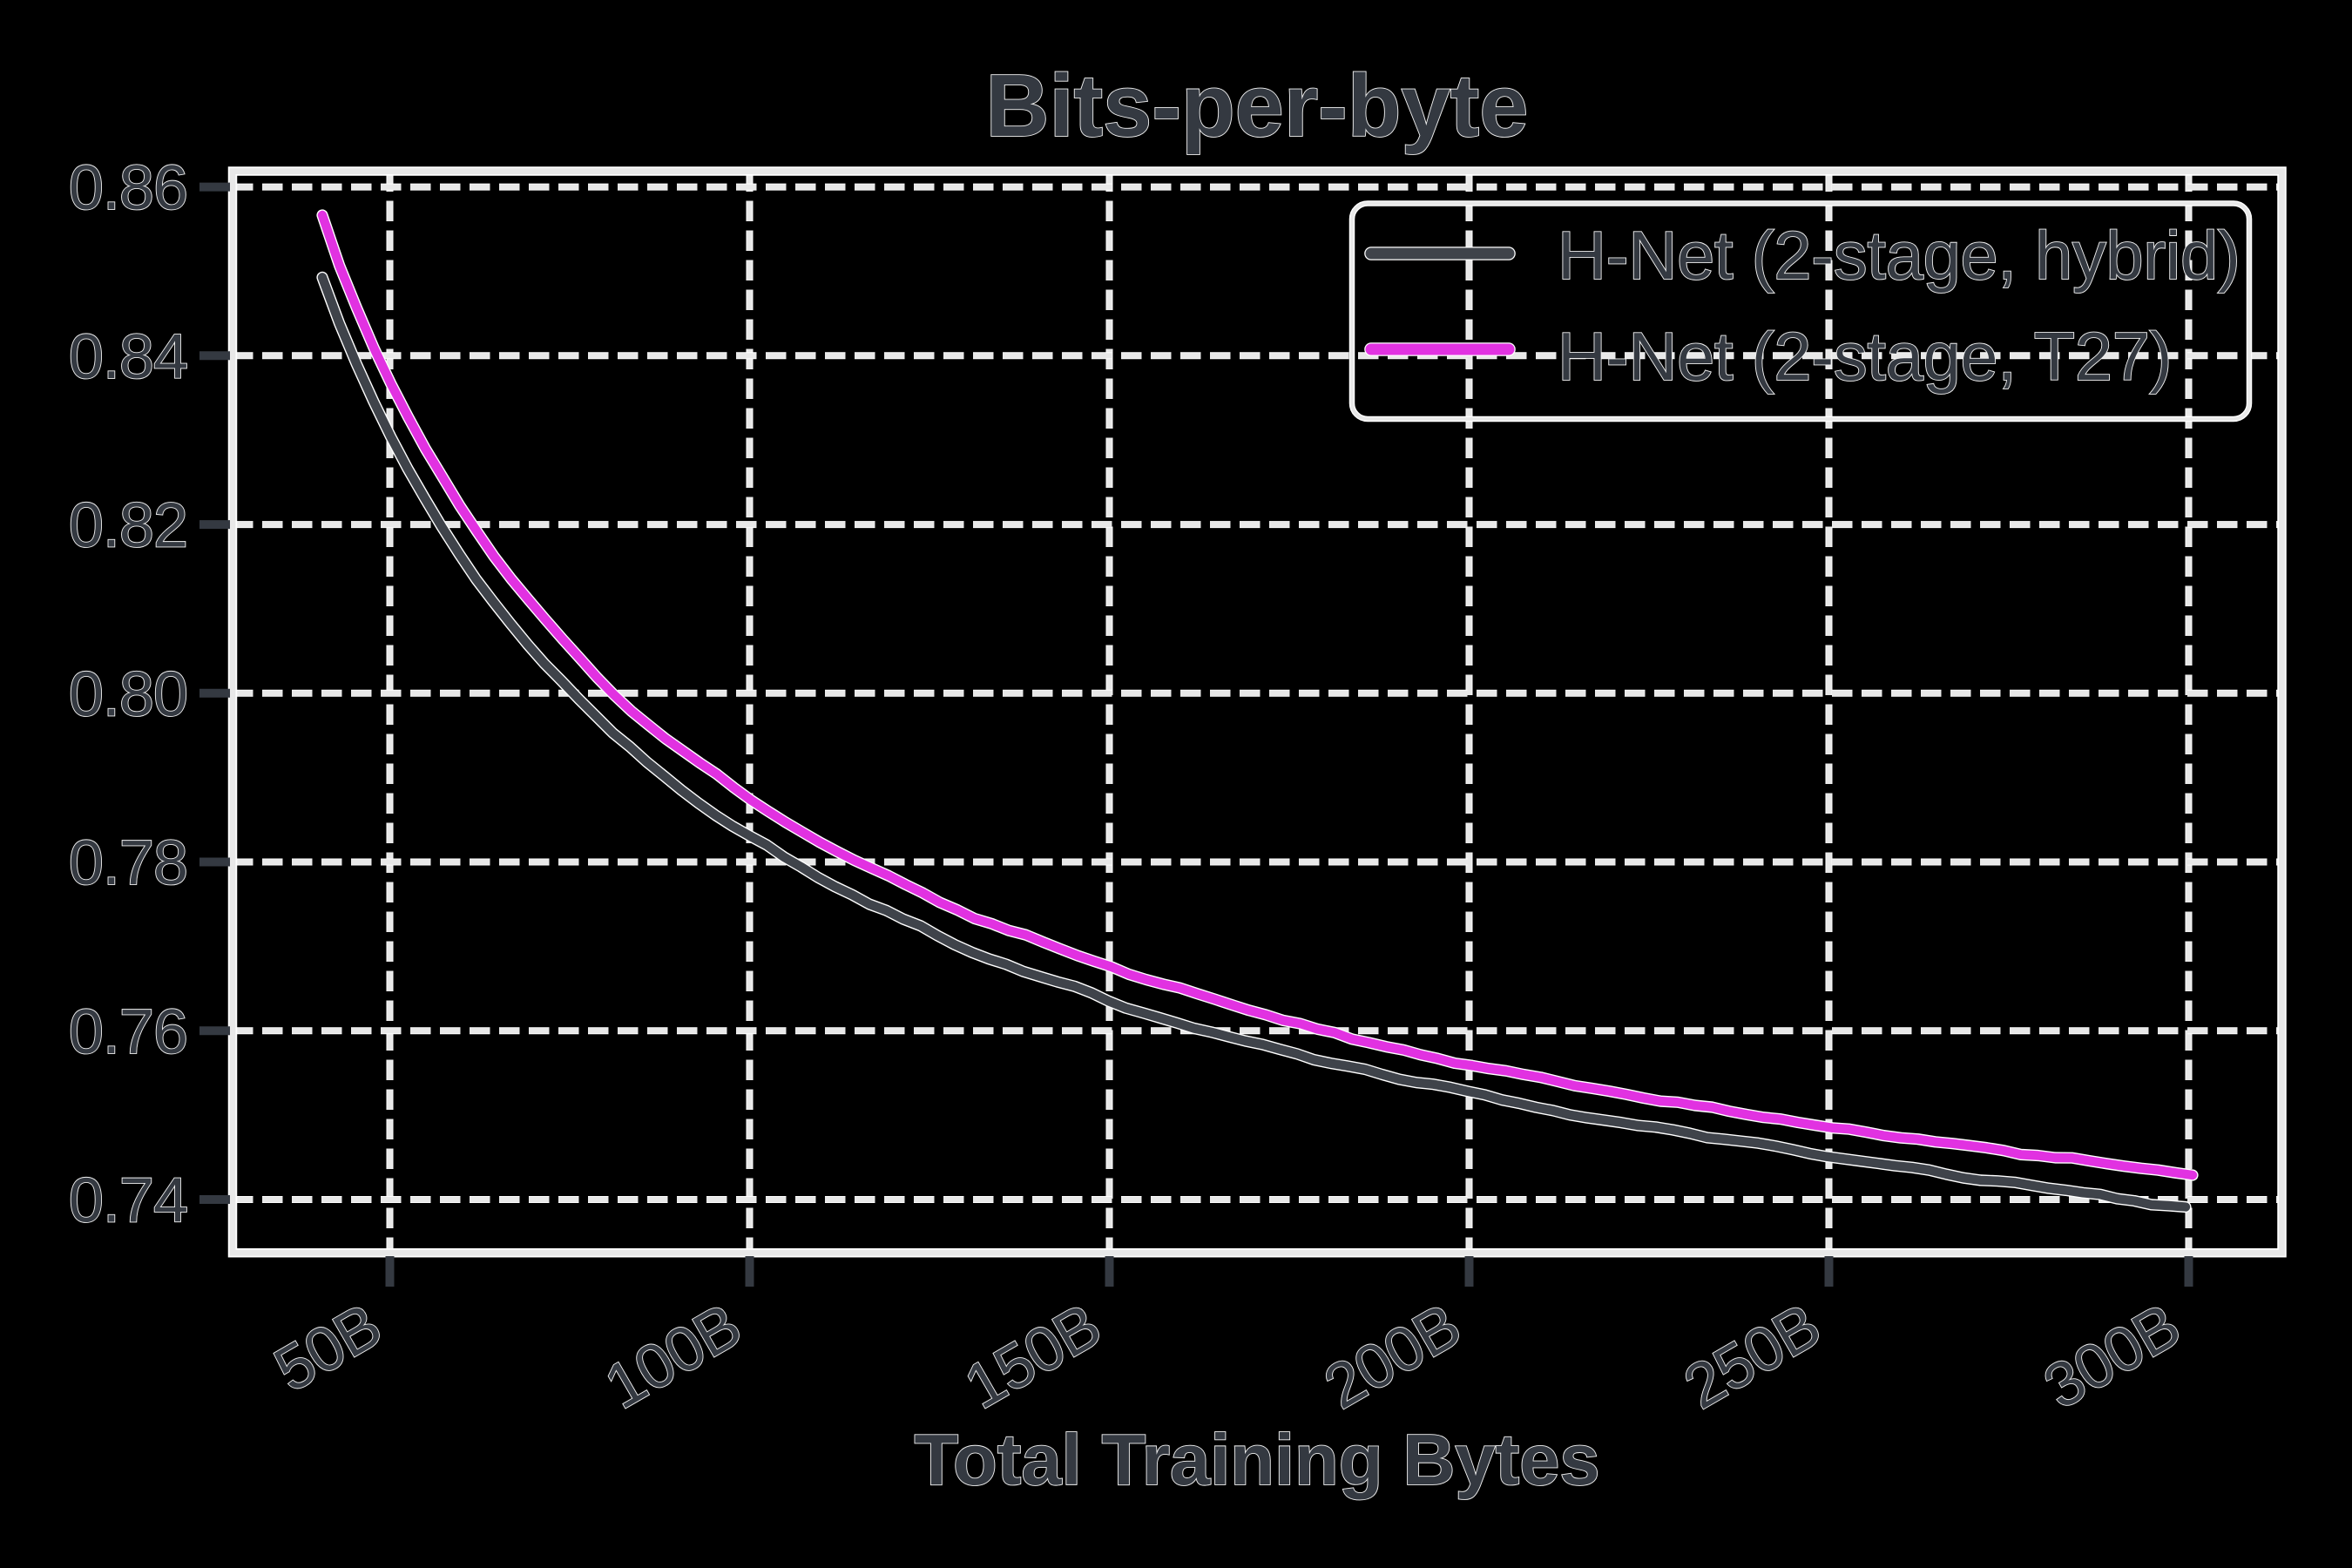  I want to click on svg-text: 0.76, so click(128, 1032).